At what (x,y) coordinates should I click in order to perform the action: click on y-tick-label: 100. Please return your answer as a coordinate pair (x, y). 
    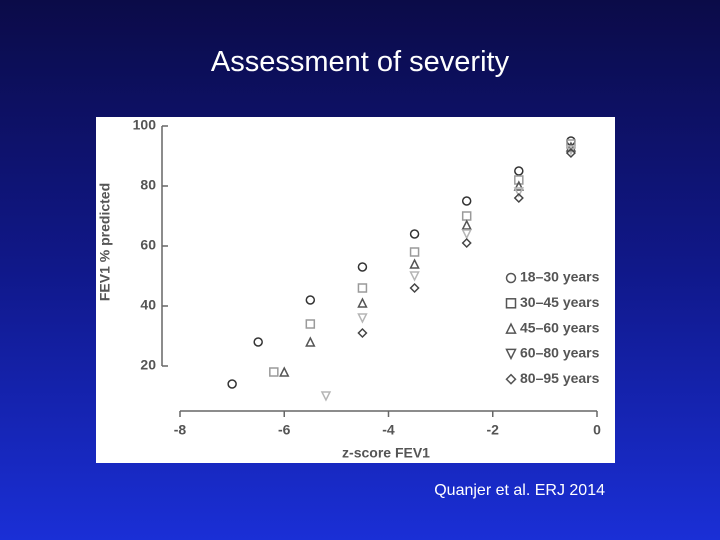
    Looking at the image, I should click on (145, 125).